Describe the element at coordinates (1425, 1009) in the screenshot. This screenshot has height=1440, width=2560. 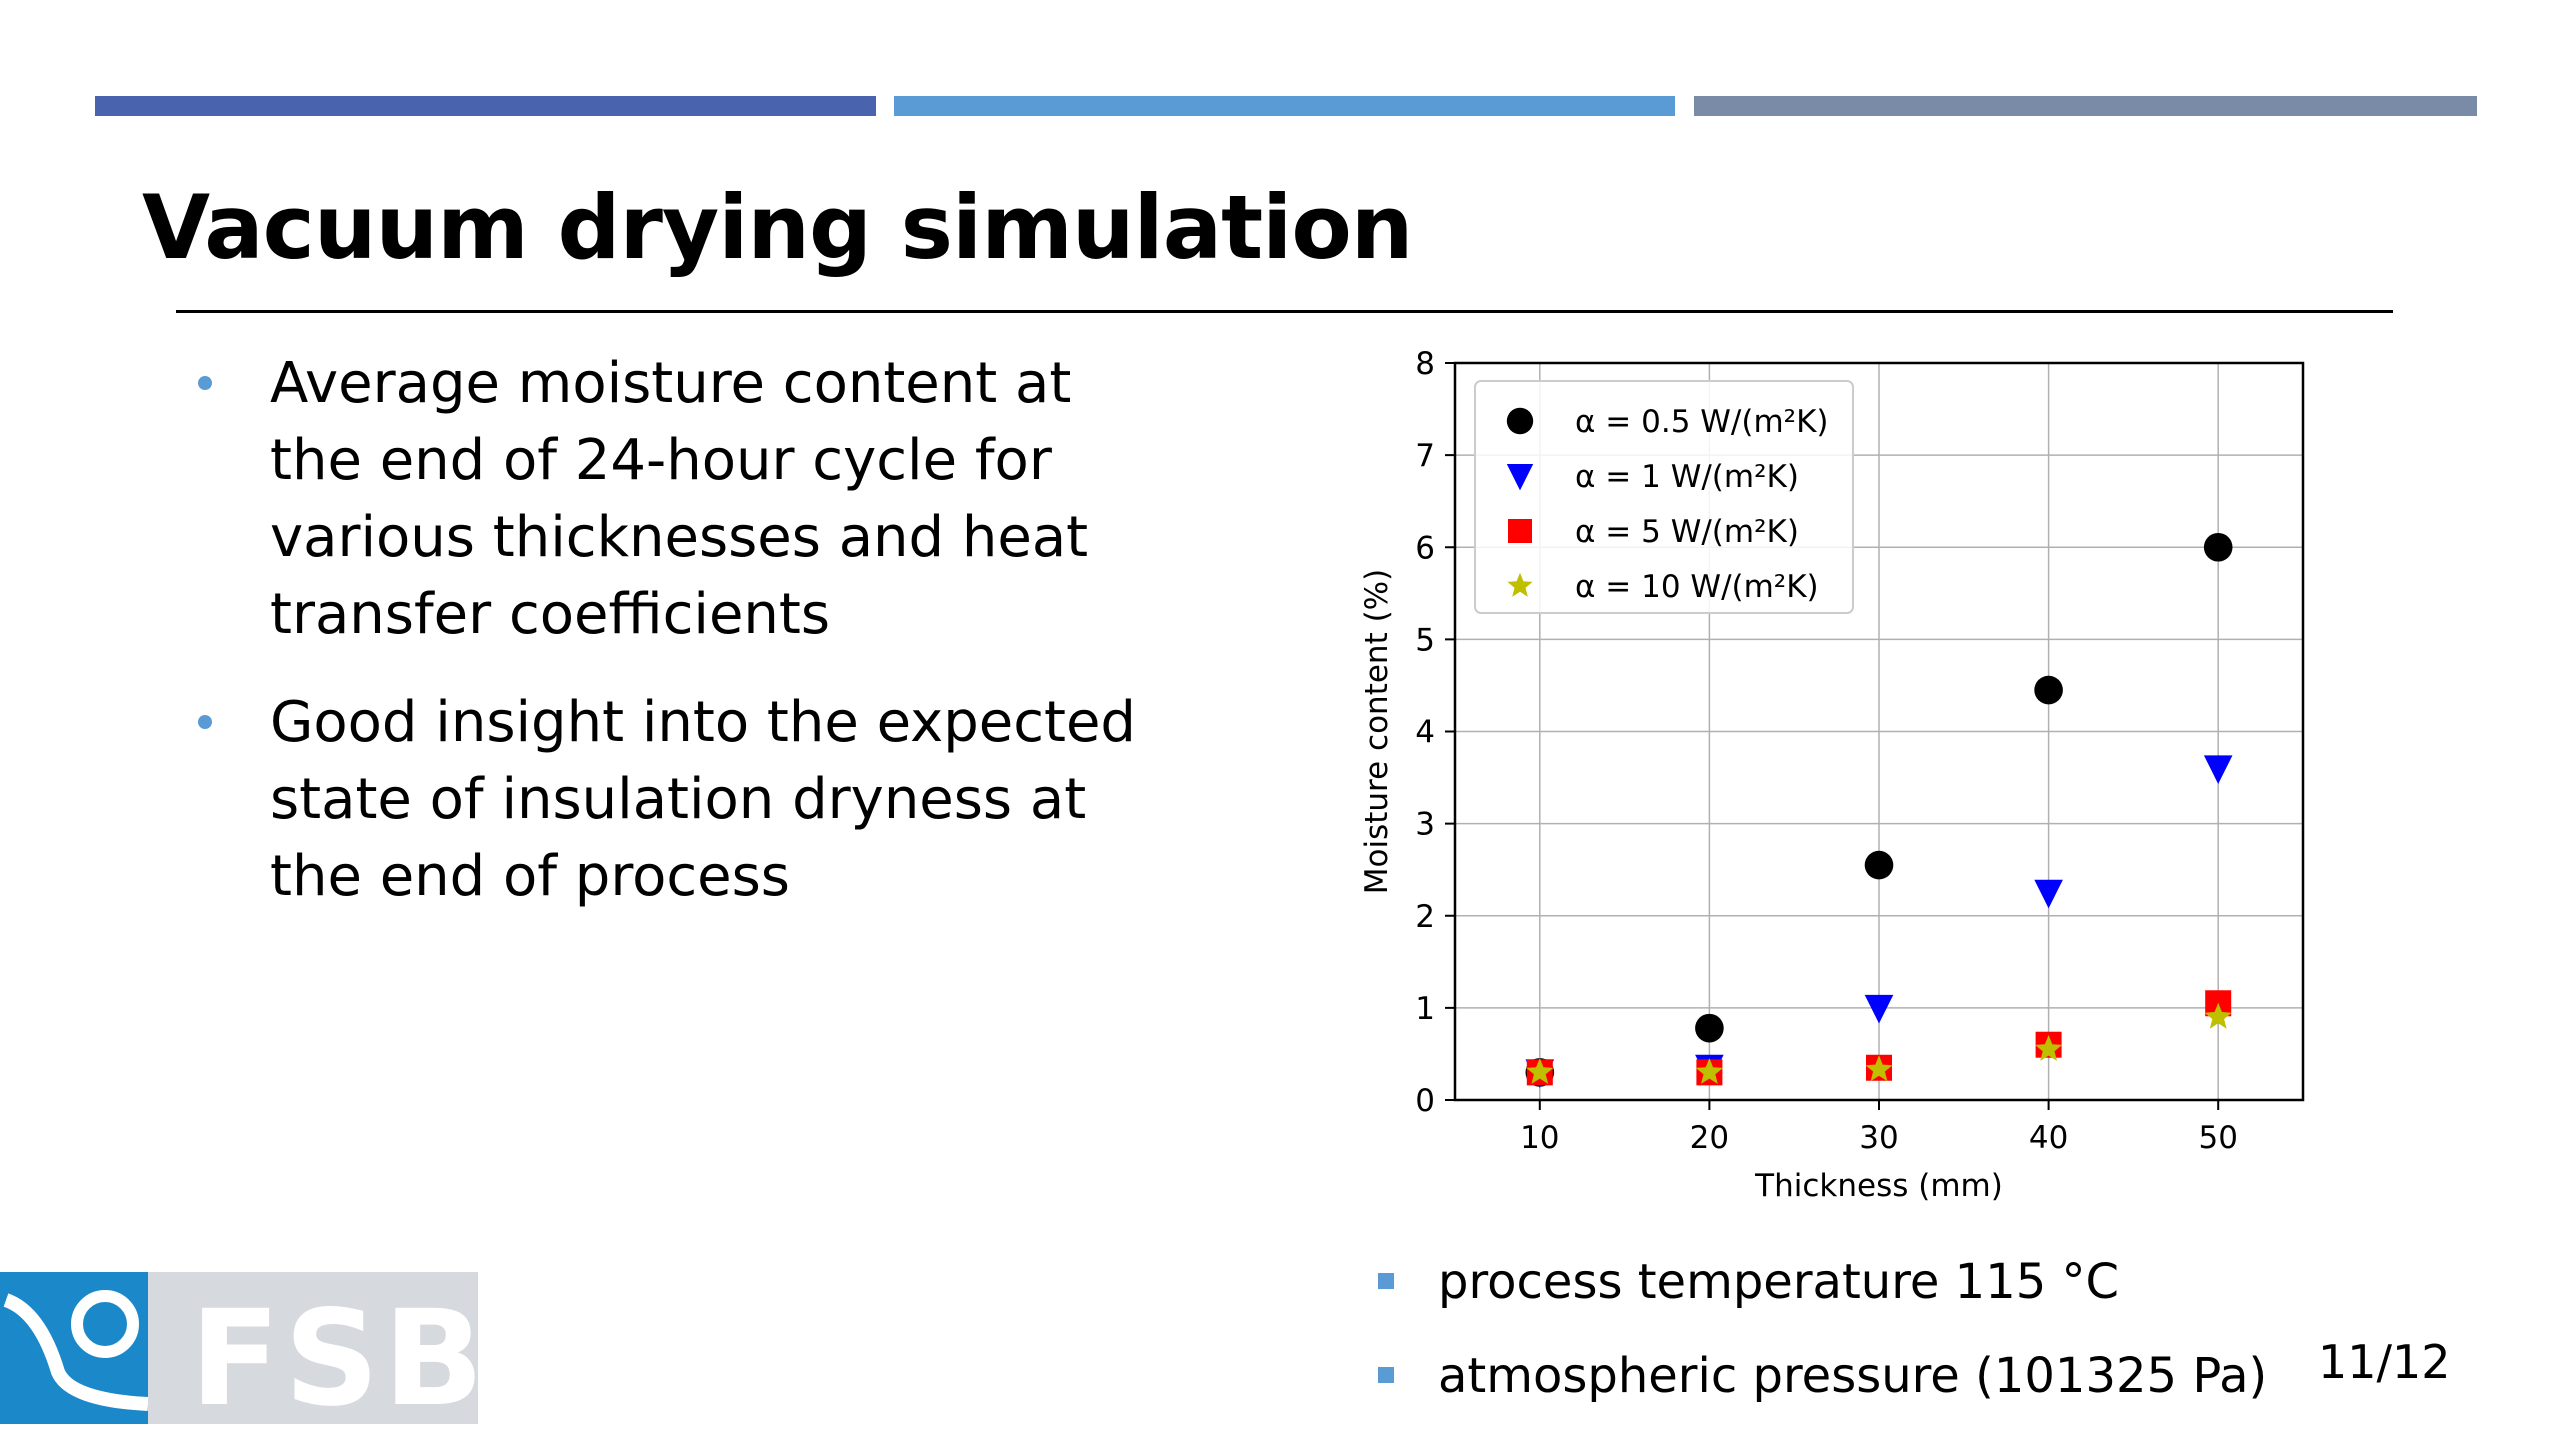
I see `y-tick-label: 1` at that location.